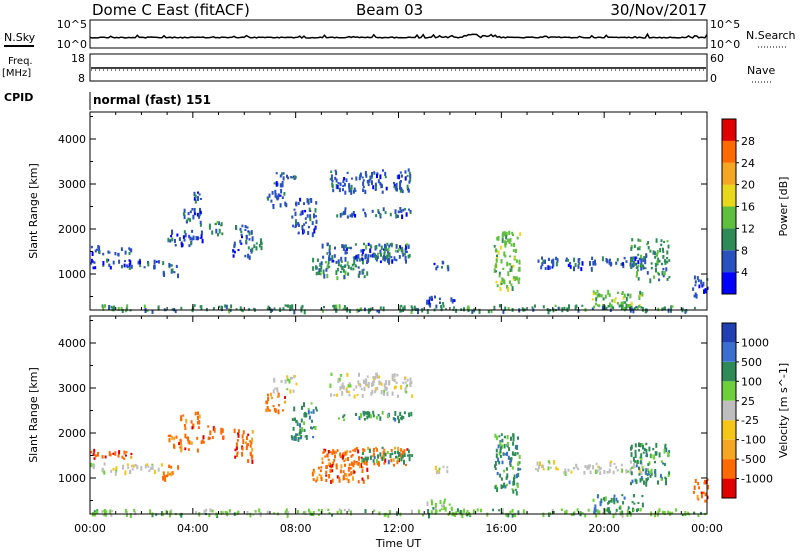 This screenshot has height=554, width=800. What do you see at coordinates (751, 362) in the screenshot?
I see `colorbar-tick-label: 500` at bounding box center [751, 362].